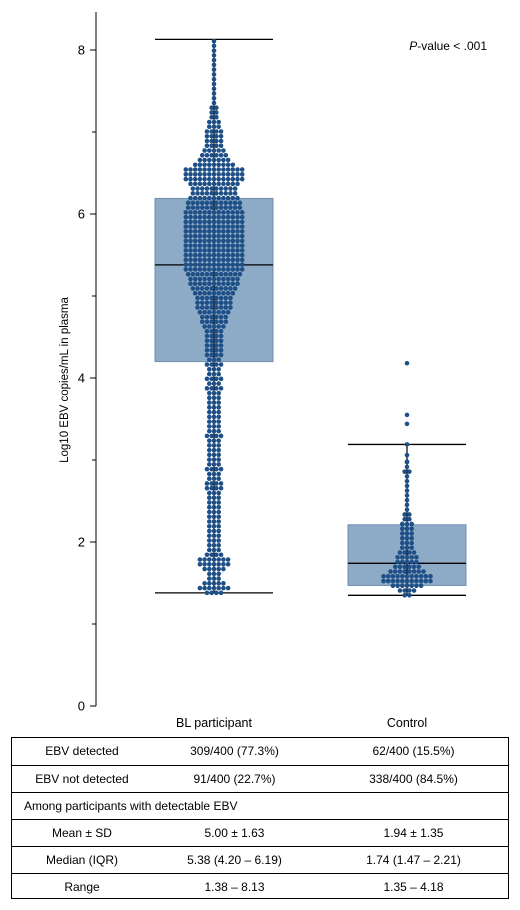  What do you see at coordinates (234, 887) in the screenshot?
I see `bl-value: 1.38 – 8.13` at bounding box center [234, 887].